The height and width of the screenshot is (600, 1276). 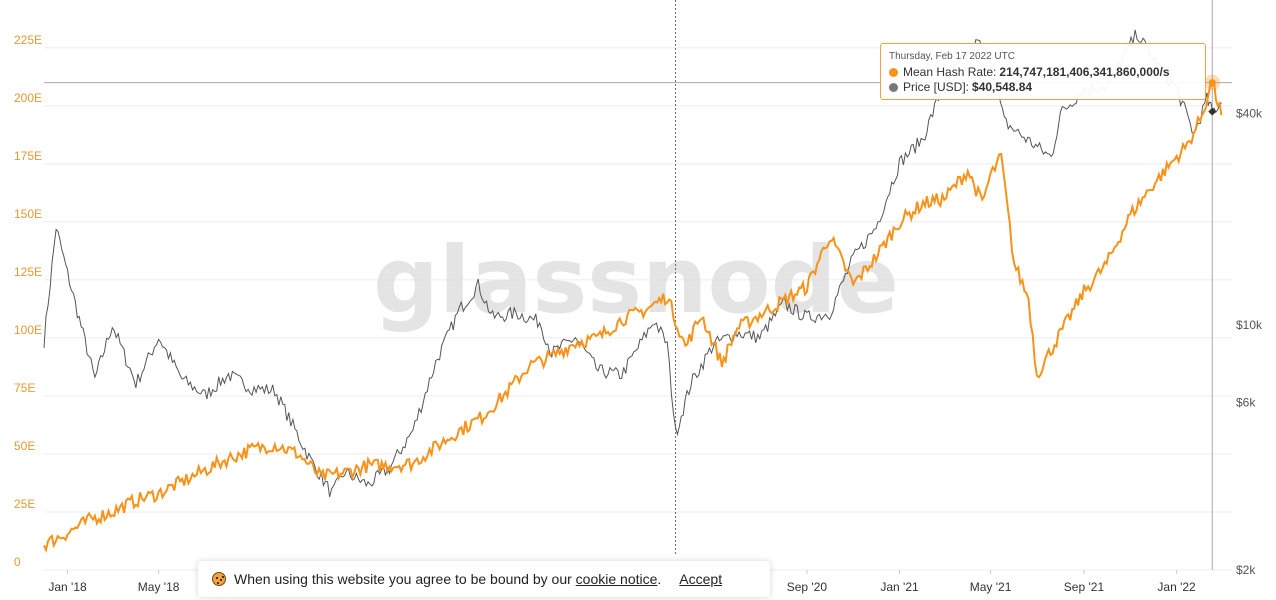 What do you see at coordinates (28, 214) in the screenshot?
I see `left-tick-label: 150E` at bounding box center [28, 214].